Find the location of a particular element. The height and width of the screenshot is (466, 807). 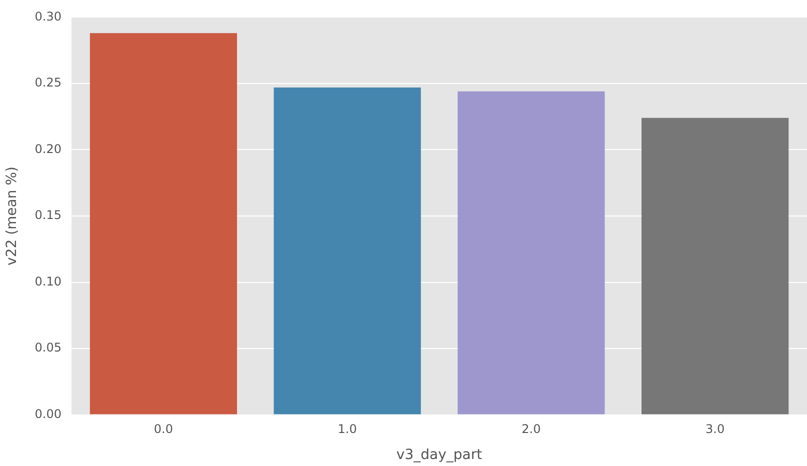

y-tick-label: 0.10 is located at coordinates (48, 281).